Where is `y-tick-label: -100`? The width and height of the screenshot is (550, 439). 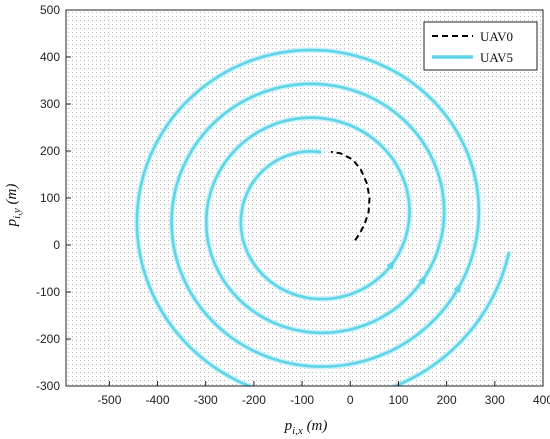
y-tick-label: -100 is located at coordinates (48, 292).